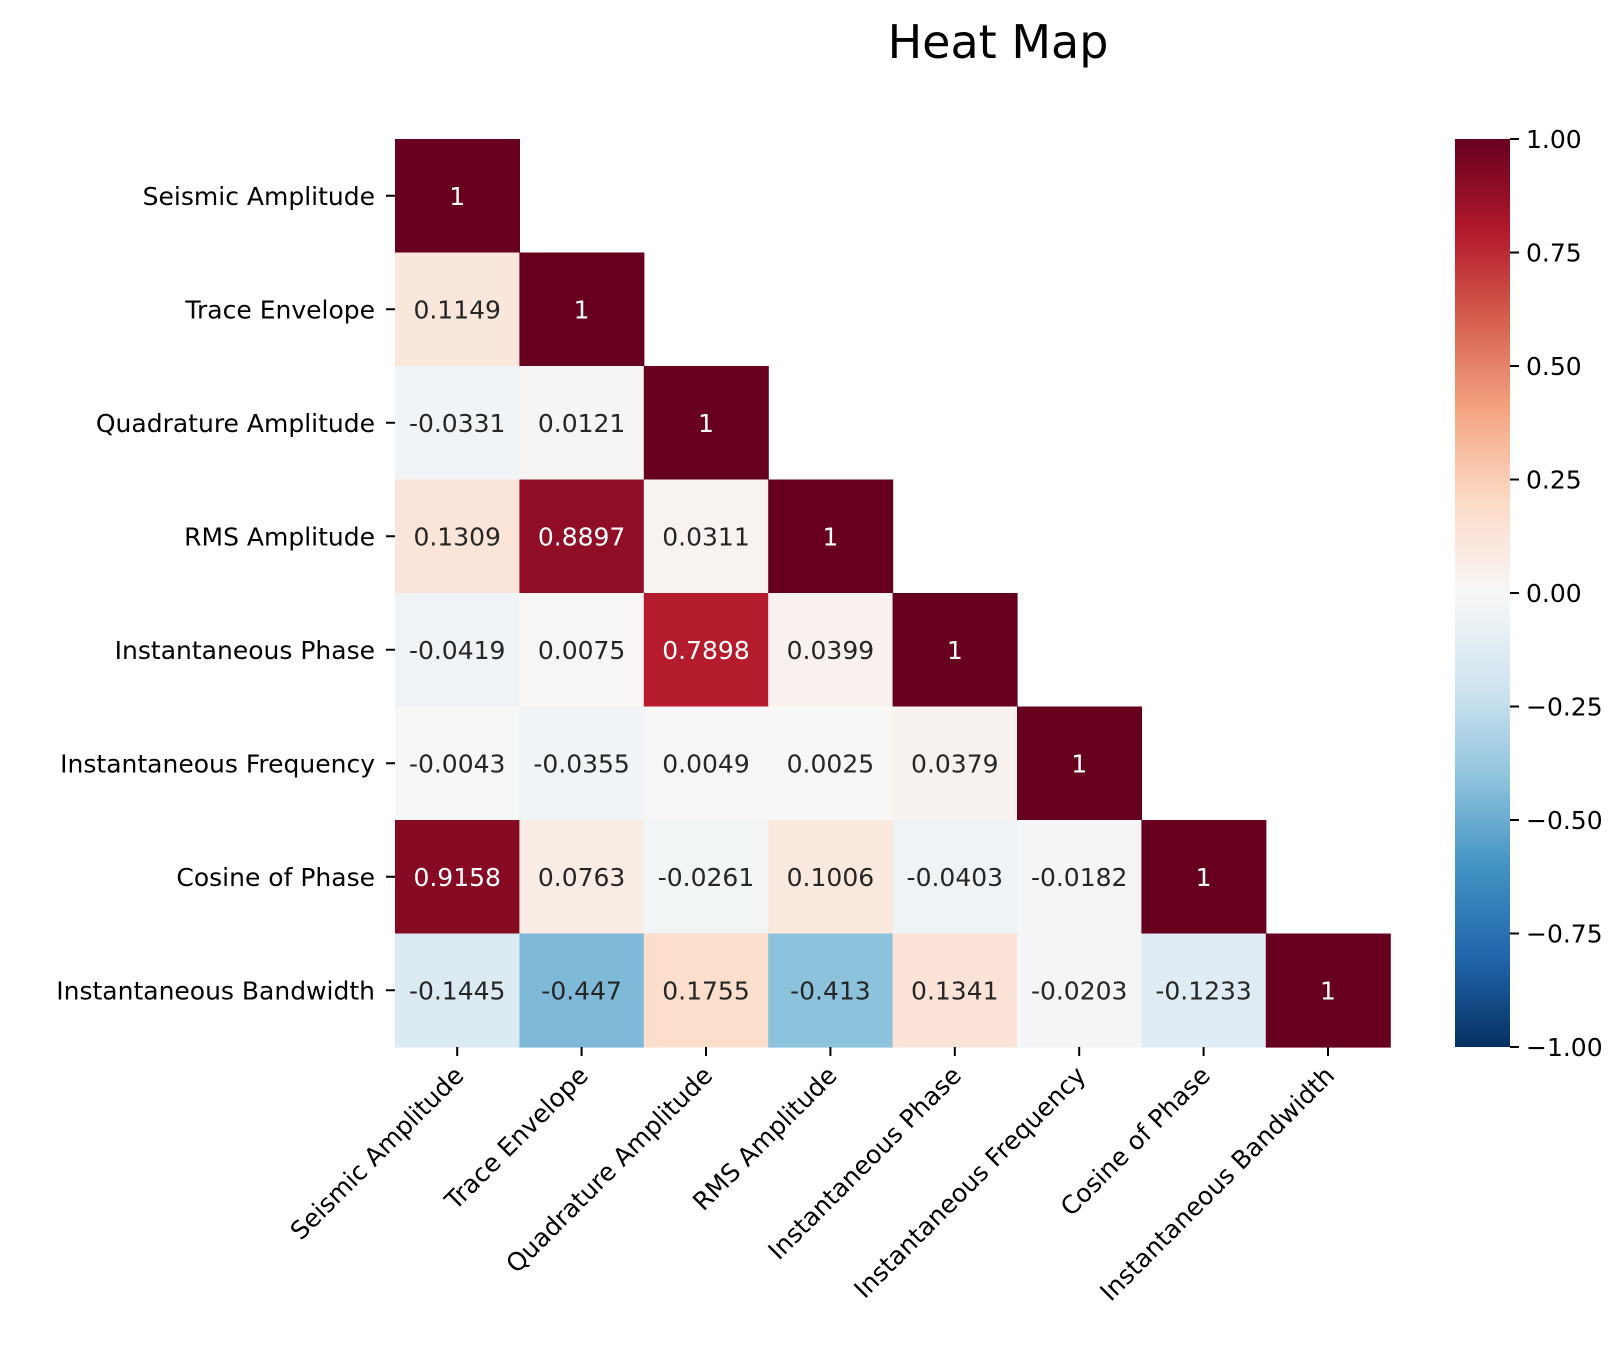 The image size is (1617, 1355). I want to click on cell-value-label: 0.8897, so click(581, 536).